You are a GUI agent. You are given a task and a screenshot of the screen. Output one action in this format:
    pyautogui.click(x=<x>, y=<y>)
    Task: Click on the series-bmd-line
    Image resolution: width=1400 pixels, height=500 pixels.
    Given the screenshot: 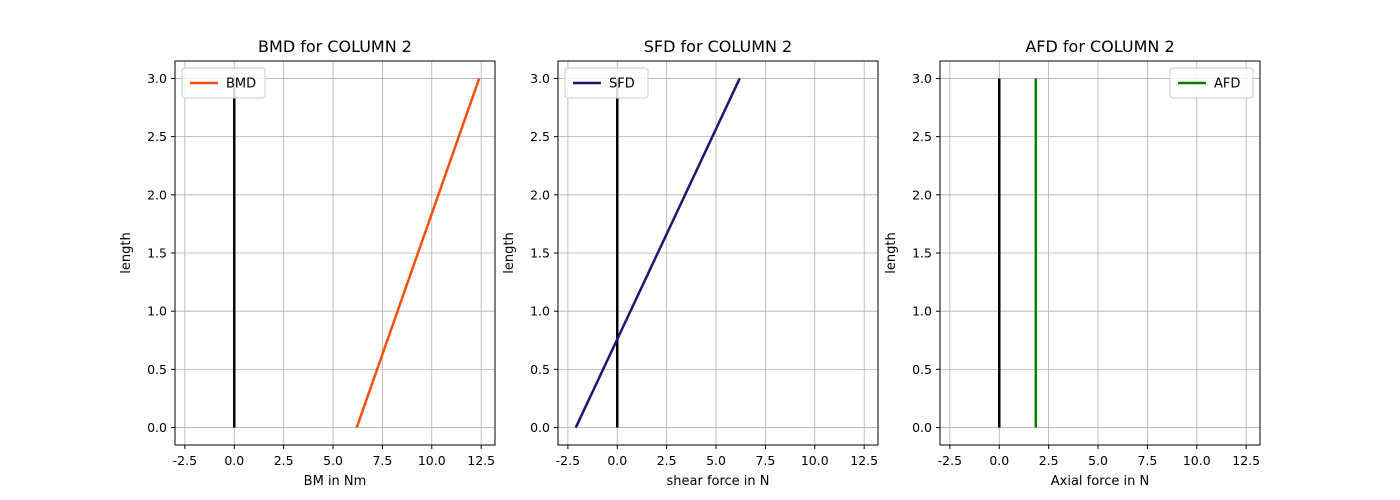 What is the action you would take?
    pyautogui.click(x=418, y=253)
    